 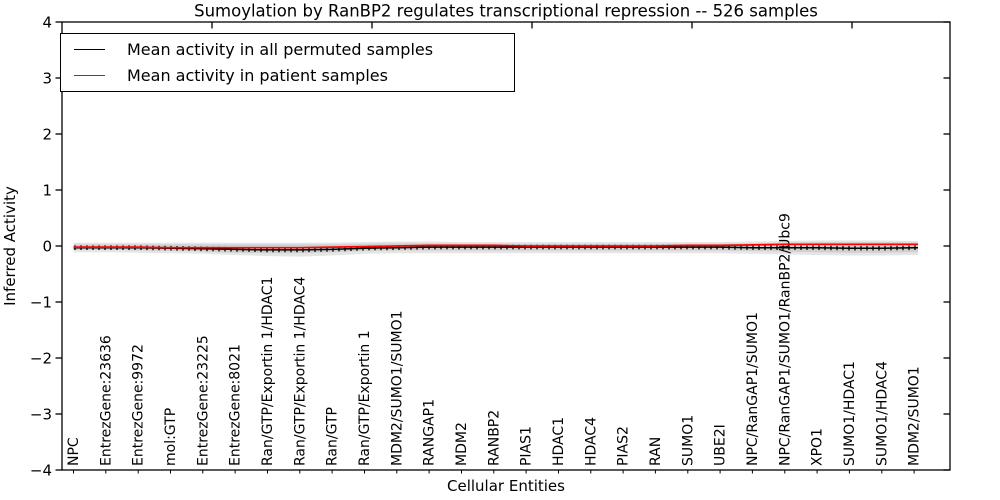 I want to click on x-tick-label: Ran/GTP, so click(x=333, y=436).